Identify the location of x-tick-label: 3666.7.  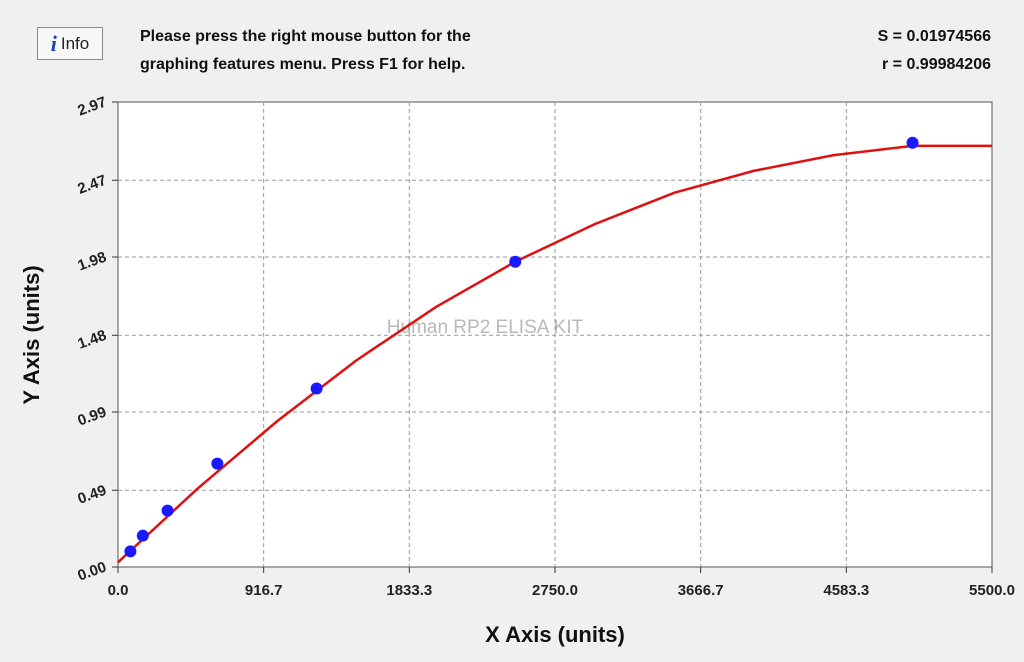
(701, 590).